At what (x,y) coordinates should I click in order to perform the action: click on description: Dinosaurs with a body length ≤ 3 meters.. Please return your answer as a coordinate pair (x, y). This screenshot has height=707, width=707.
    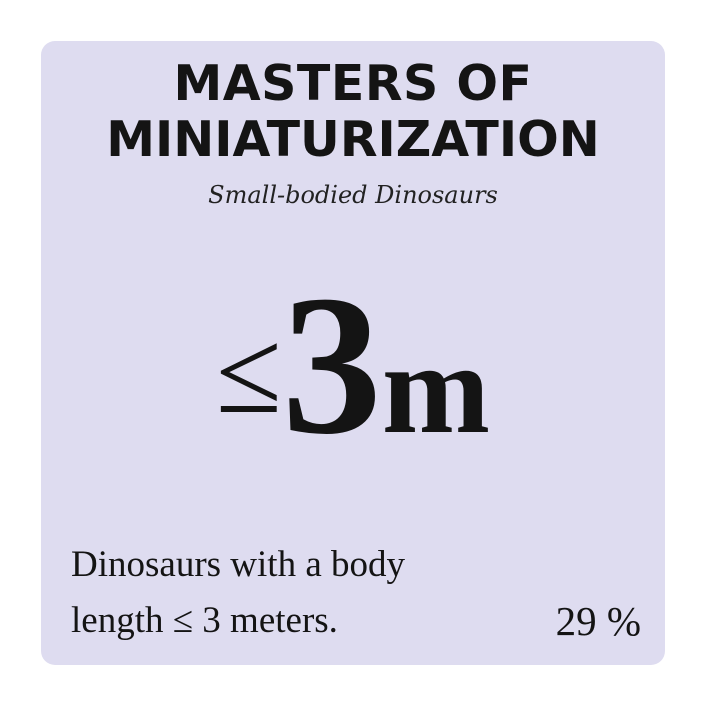
    Looking at the image, I should click on (286, 593).